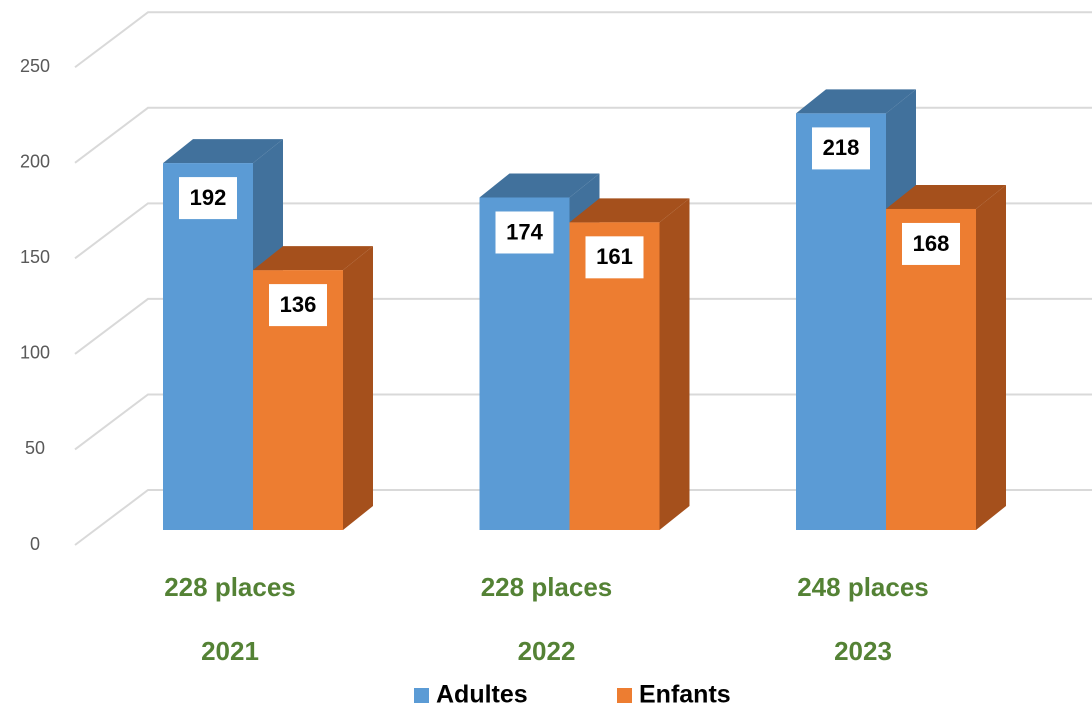 The width and height of the screenshot is (1092, 713). What do you see at coordinates (35, 353) in the screenshot?
I see `y-tick-label: 100` at bounding box center [35, 353].